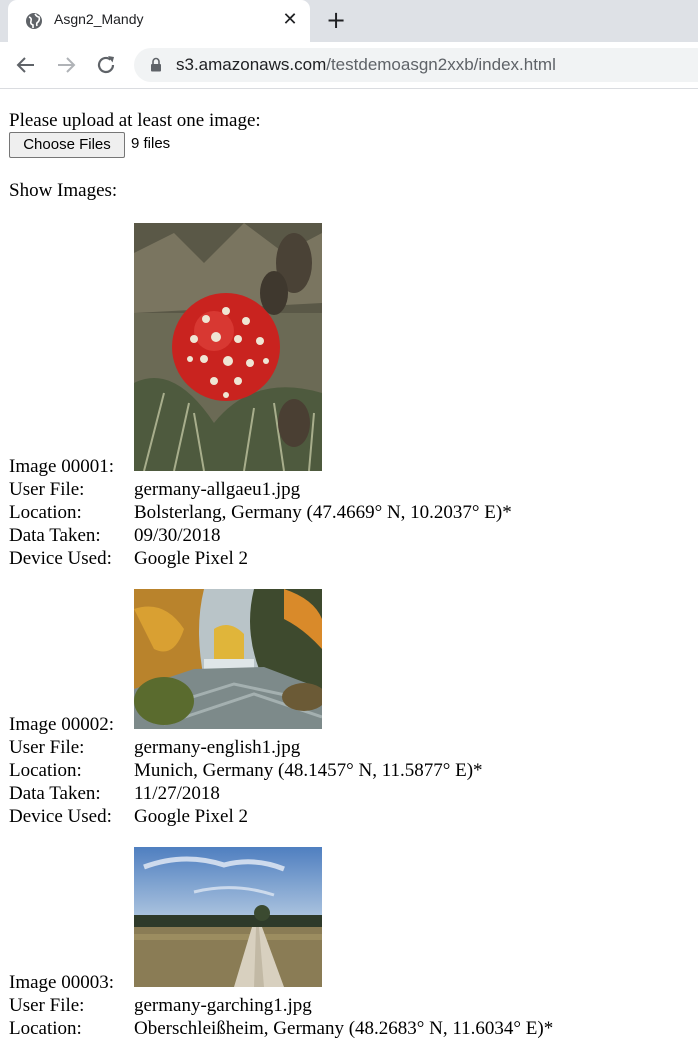  Describe the element at coordinates (228, 917) in the screenshot. I see `field-road-photo` at that location.